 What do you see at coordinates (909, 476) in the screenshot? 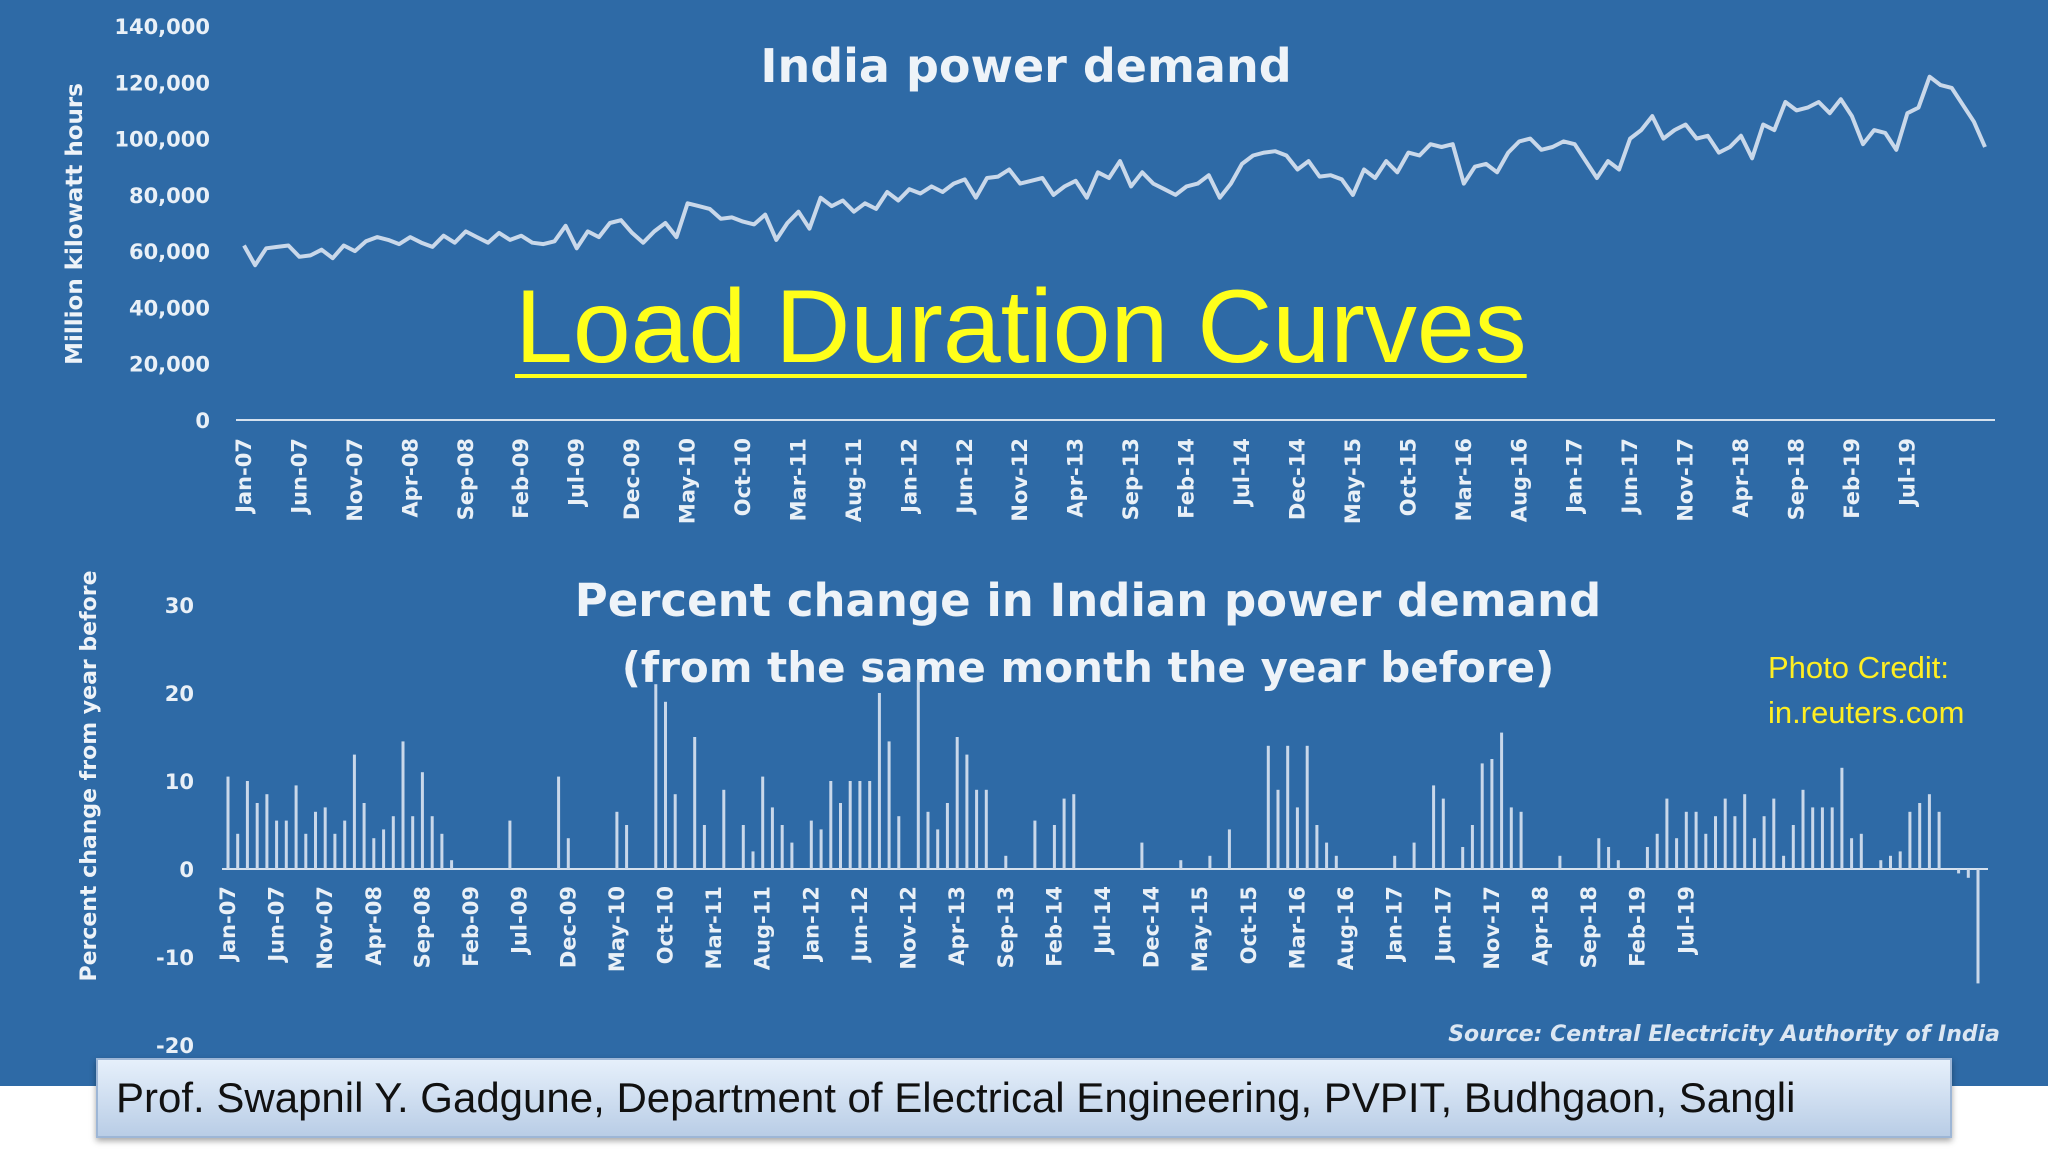
I see `chart1-x-tick-label: Jan-12` at bounding box center [909, 476].